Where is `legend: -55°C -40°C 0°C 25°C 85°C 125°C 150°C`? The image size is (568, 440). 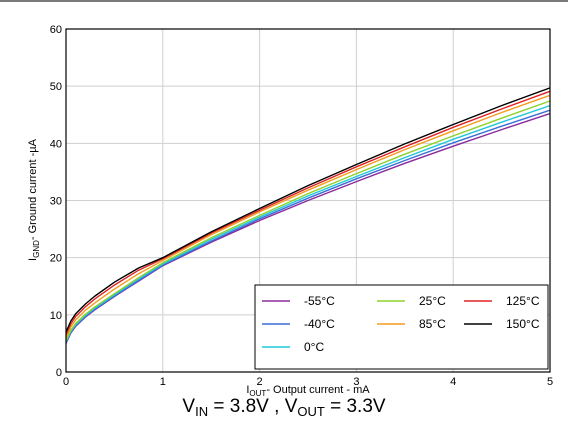 legend: -55°C -40°C 0°C 25°C 85°C 125°C 150°C is located at coordinates (401, 327).